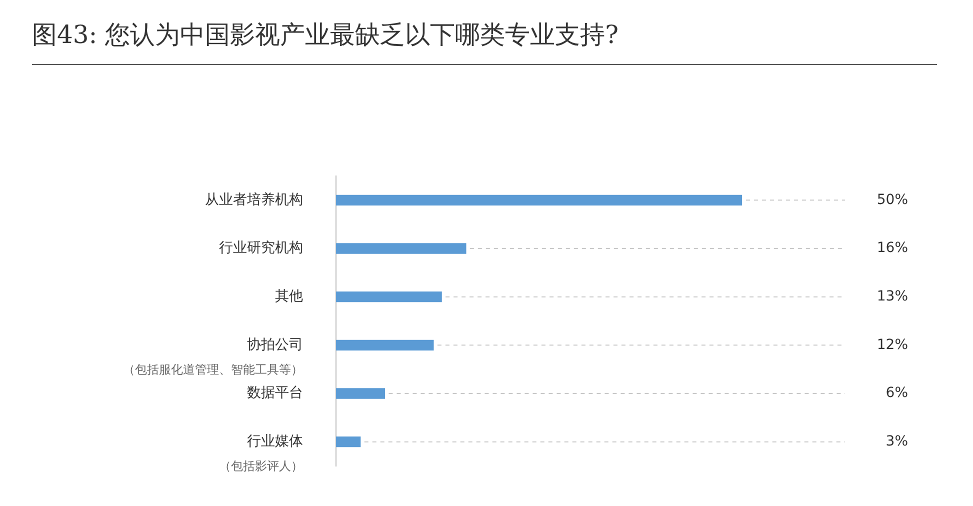 This screenshot has height=506, width=973. What do you see at coordinates (897, 393) in the screenshot?
I see `data-label: 6%` at bounding box center [897, 393].